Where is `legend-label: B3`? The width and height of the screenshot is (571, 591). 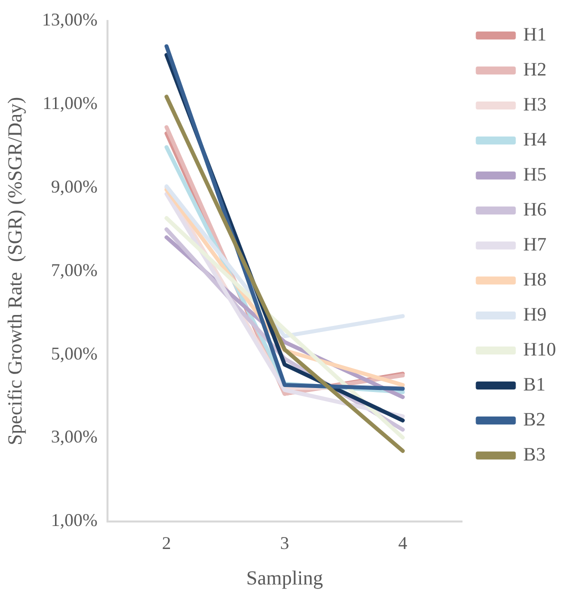
legend-label: B3 is located at coordinates (534, 455).